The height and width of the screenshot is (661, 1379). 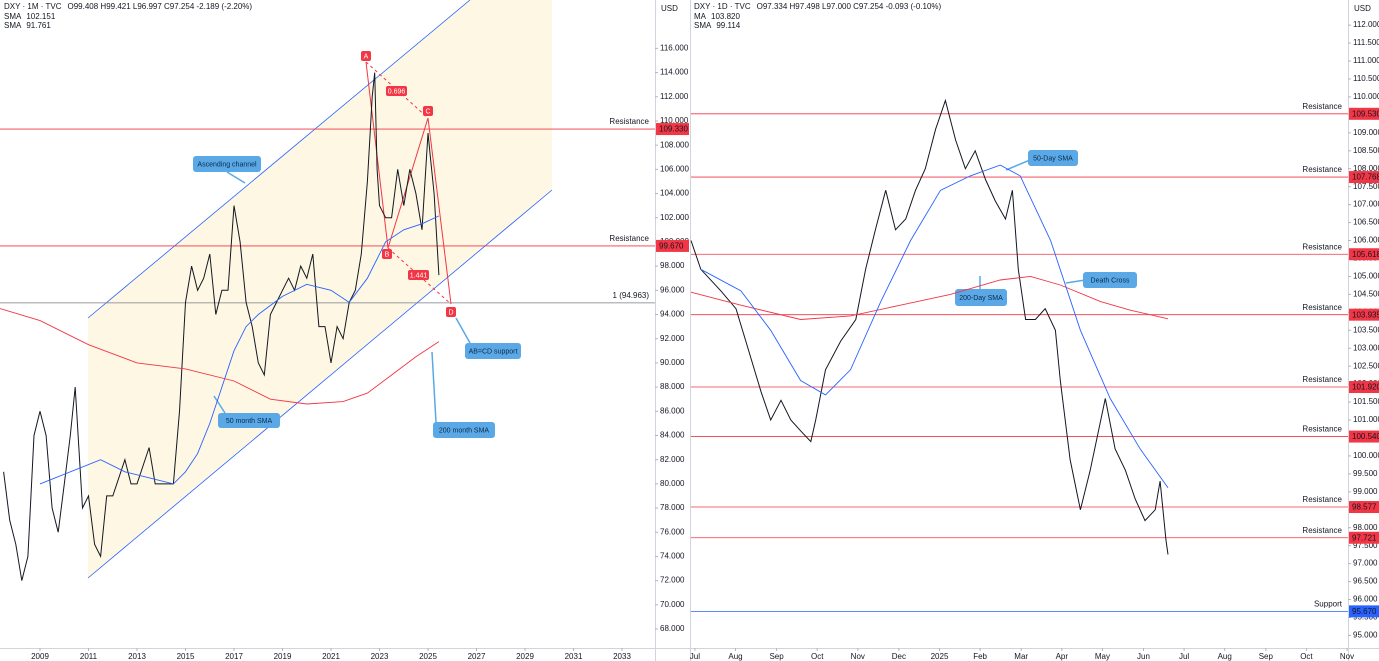 What do you see at coordinates (1347, 656) in the screenshot?
I see `x-tick-label: Nov` at bounding box center [1347, 656].